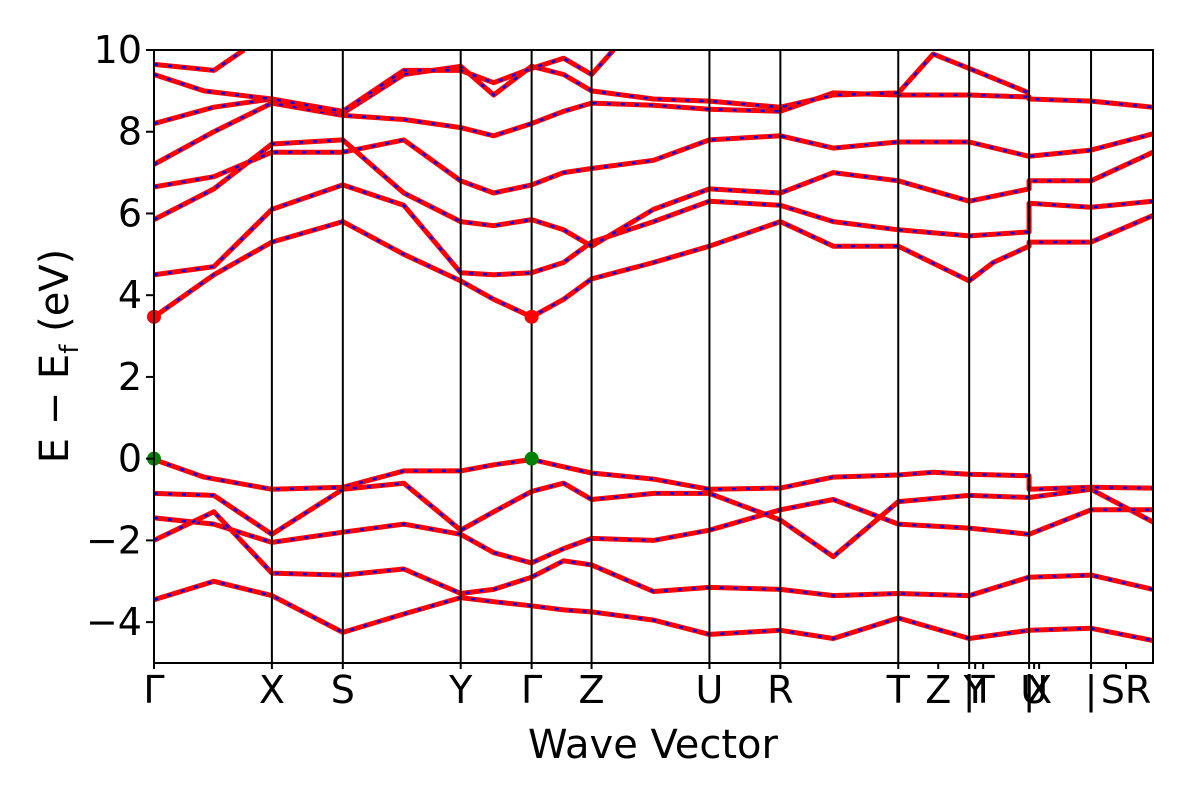 This screenshot has width=1200, height=800. Describe the element at coordinates (114, 540) in the screenshot. I see `ytick-label: −2` at that location.